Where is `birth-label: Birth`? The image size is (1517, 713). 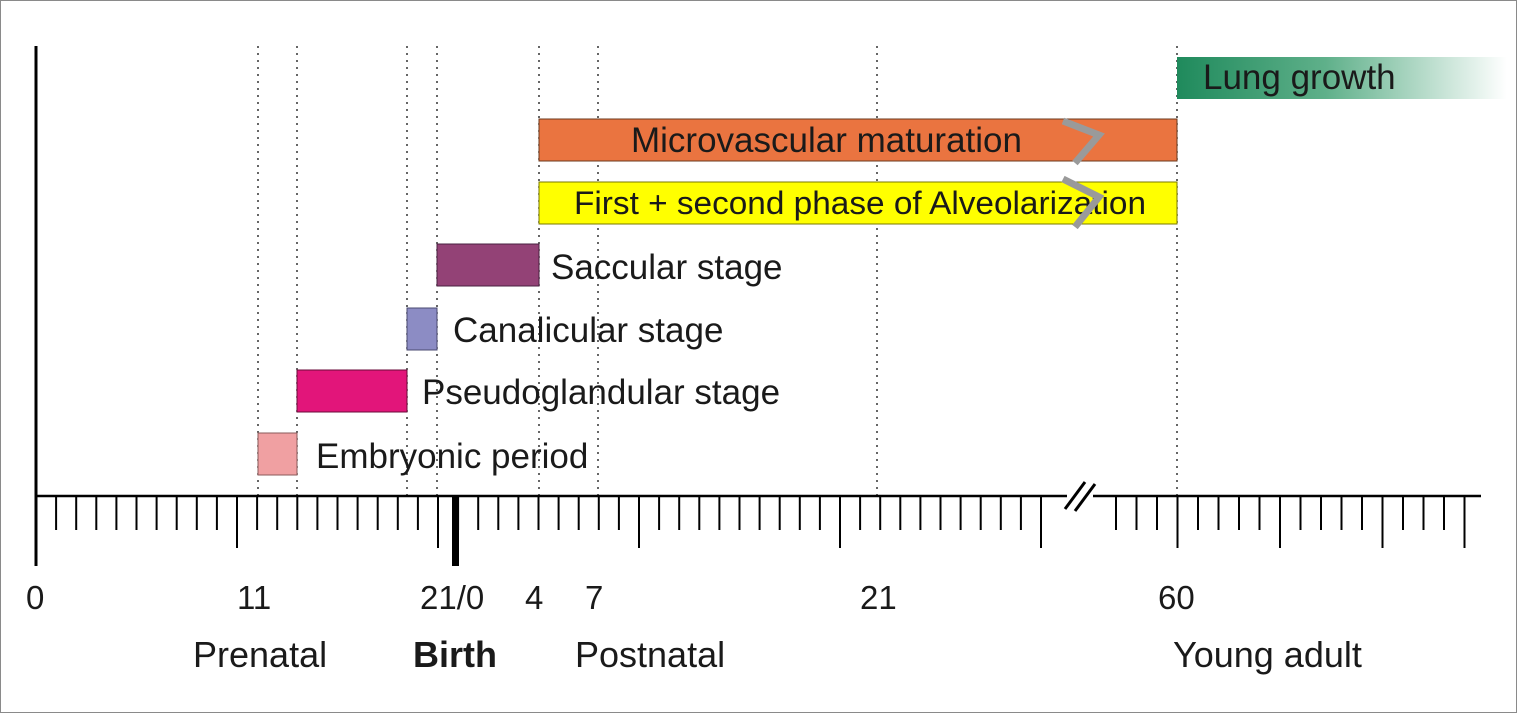 birth-label: Birth is located at coordinates (455, 654).